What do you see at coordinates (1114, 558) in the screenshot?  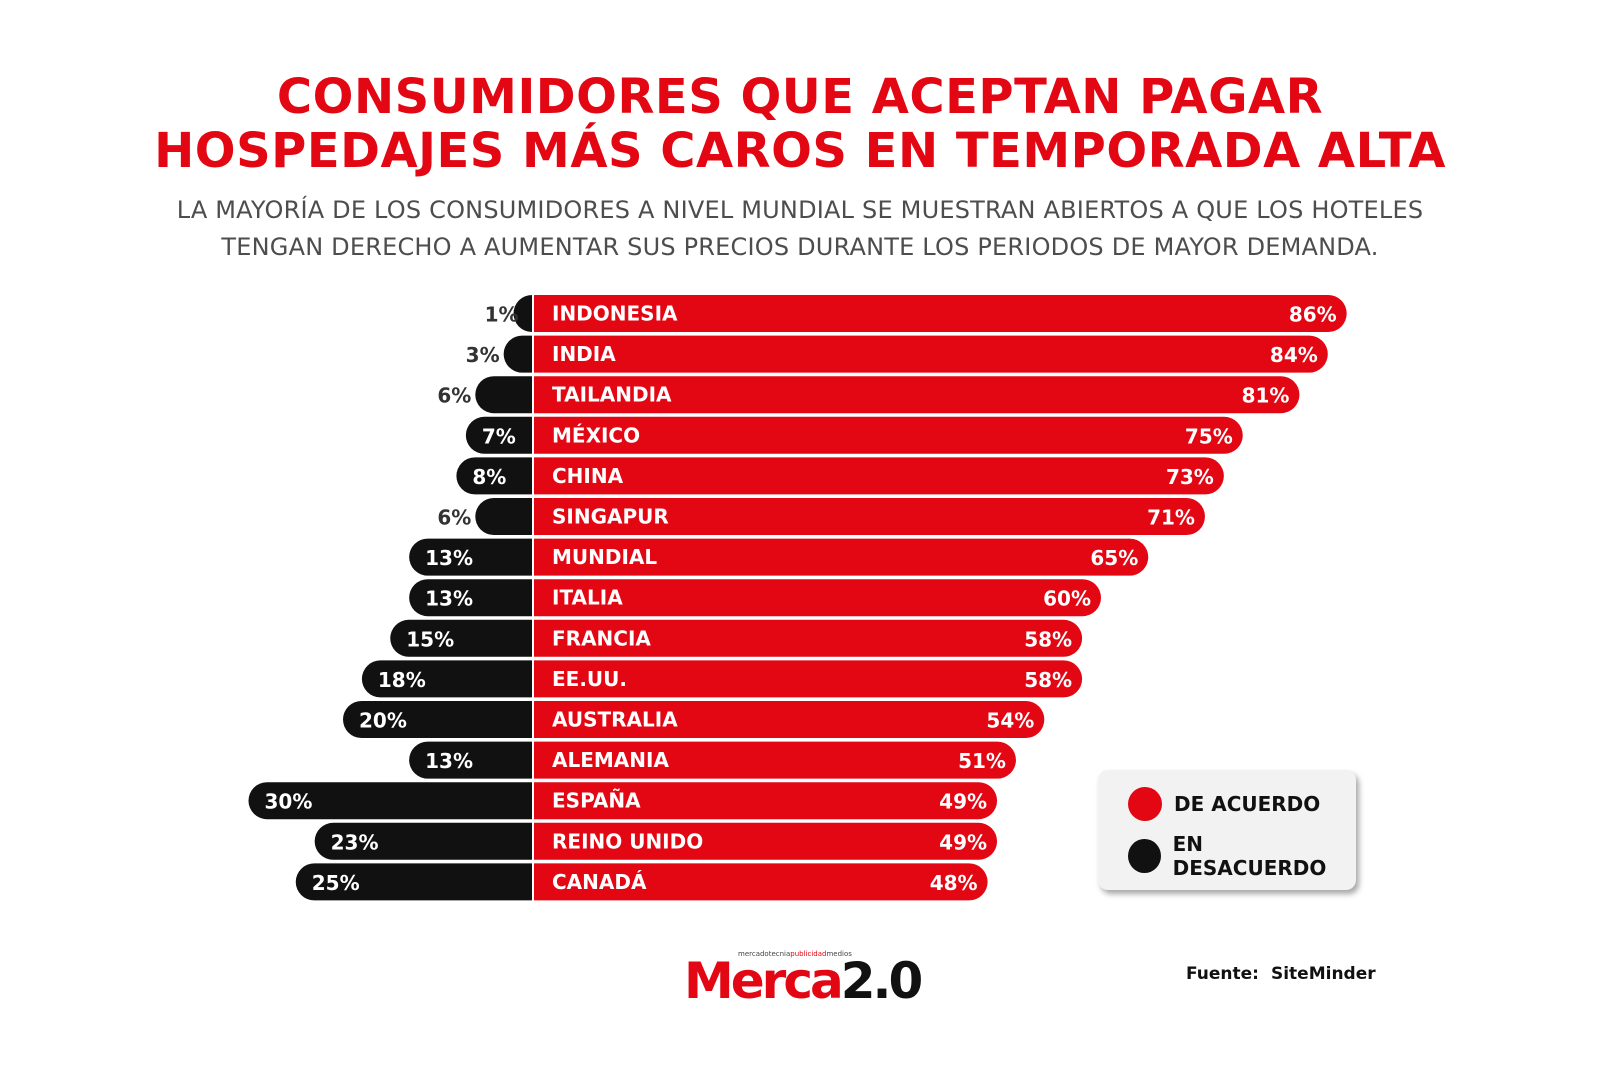 I see `value-label-agree: 65%` at bounding box center [1114, 558].